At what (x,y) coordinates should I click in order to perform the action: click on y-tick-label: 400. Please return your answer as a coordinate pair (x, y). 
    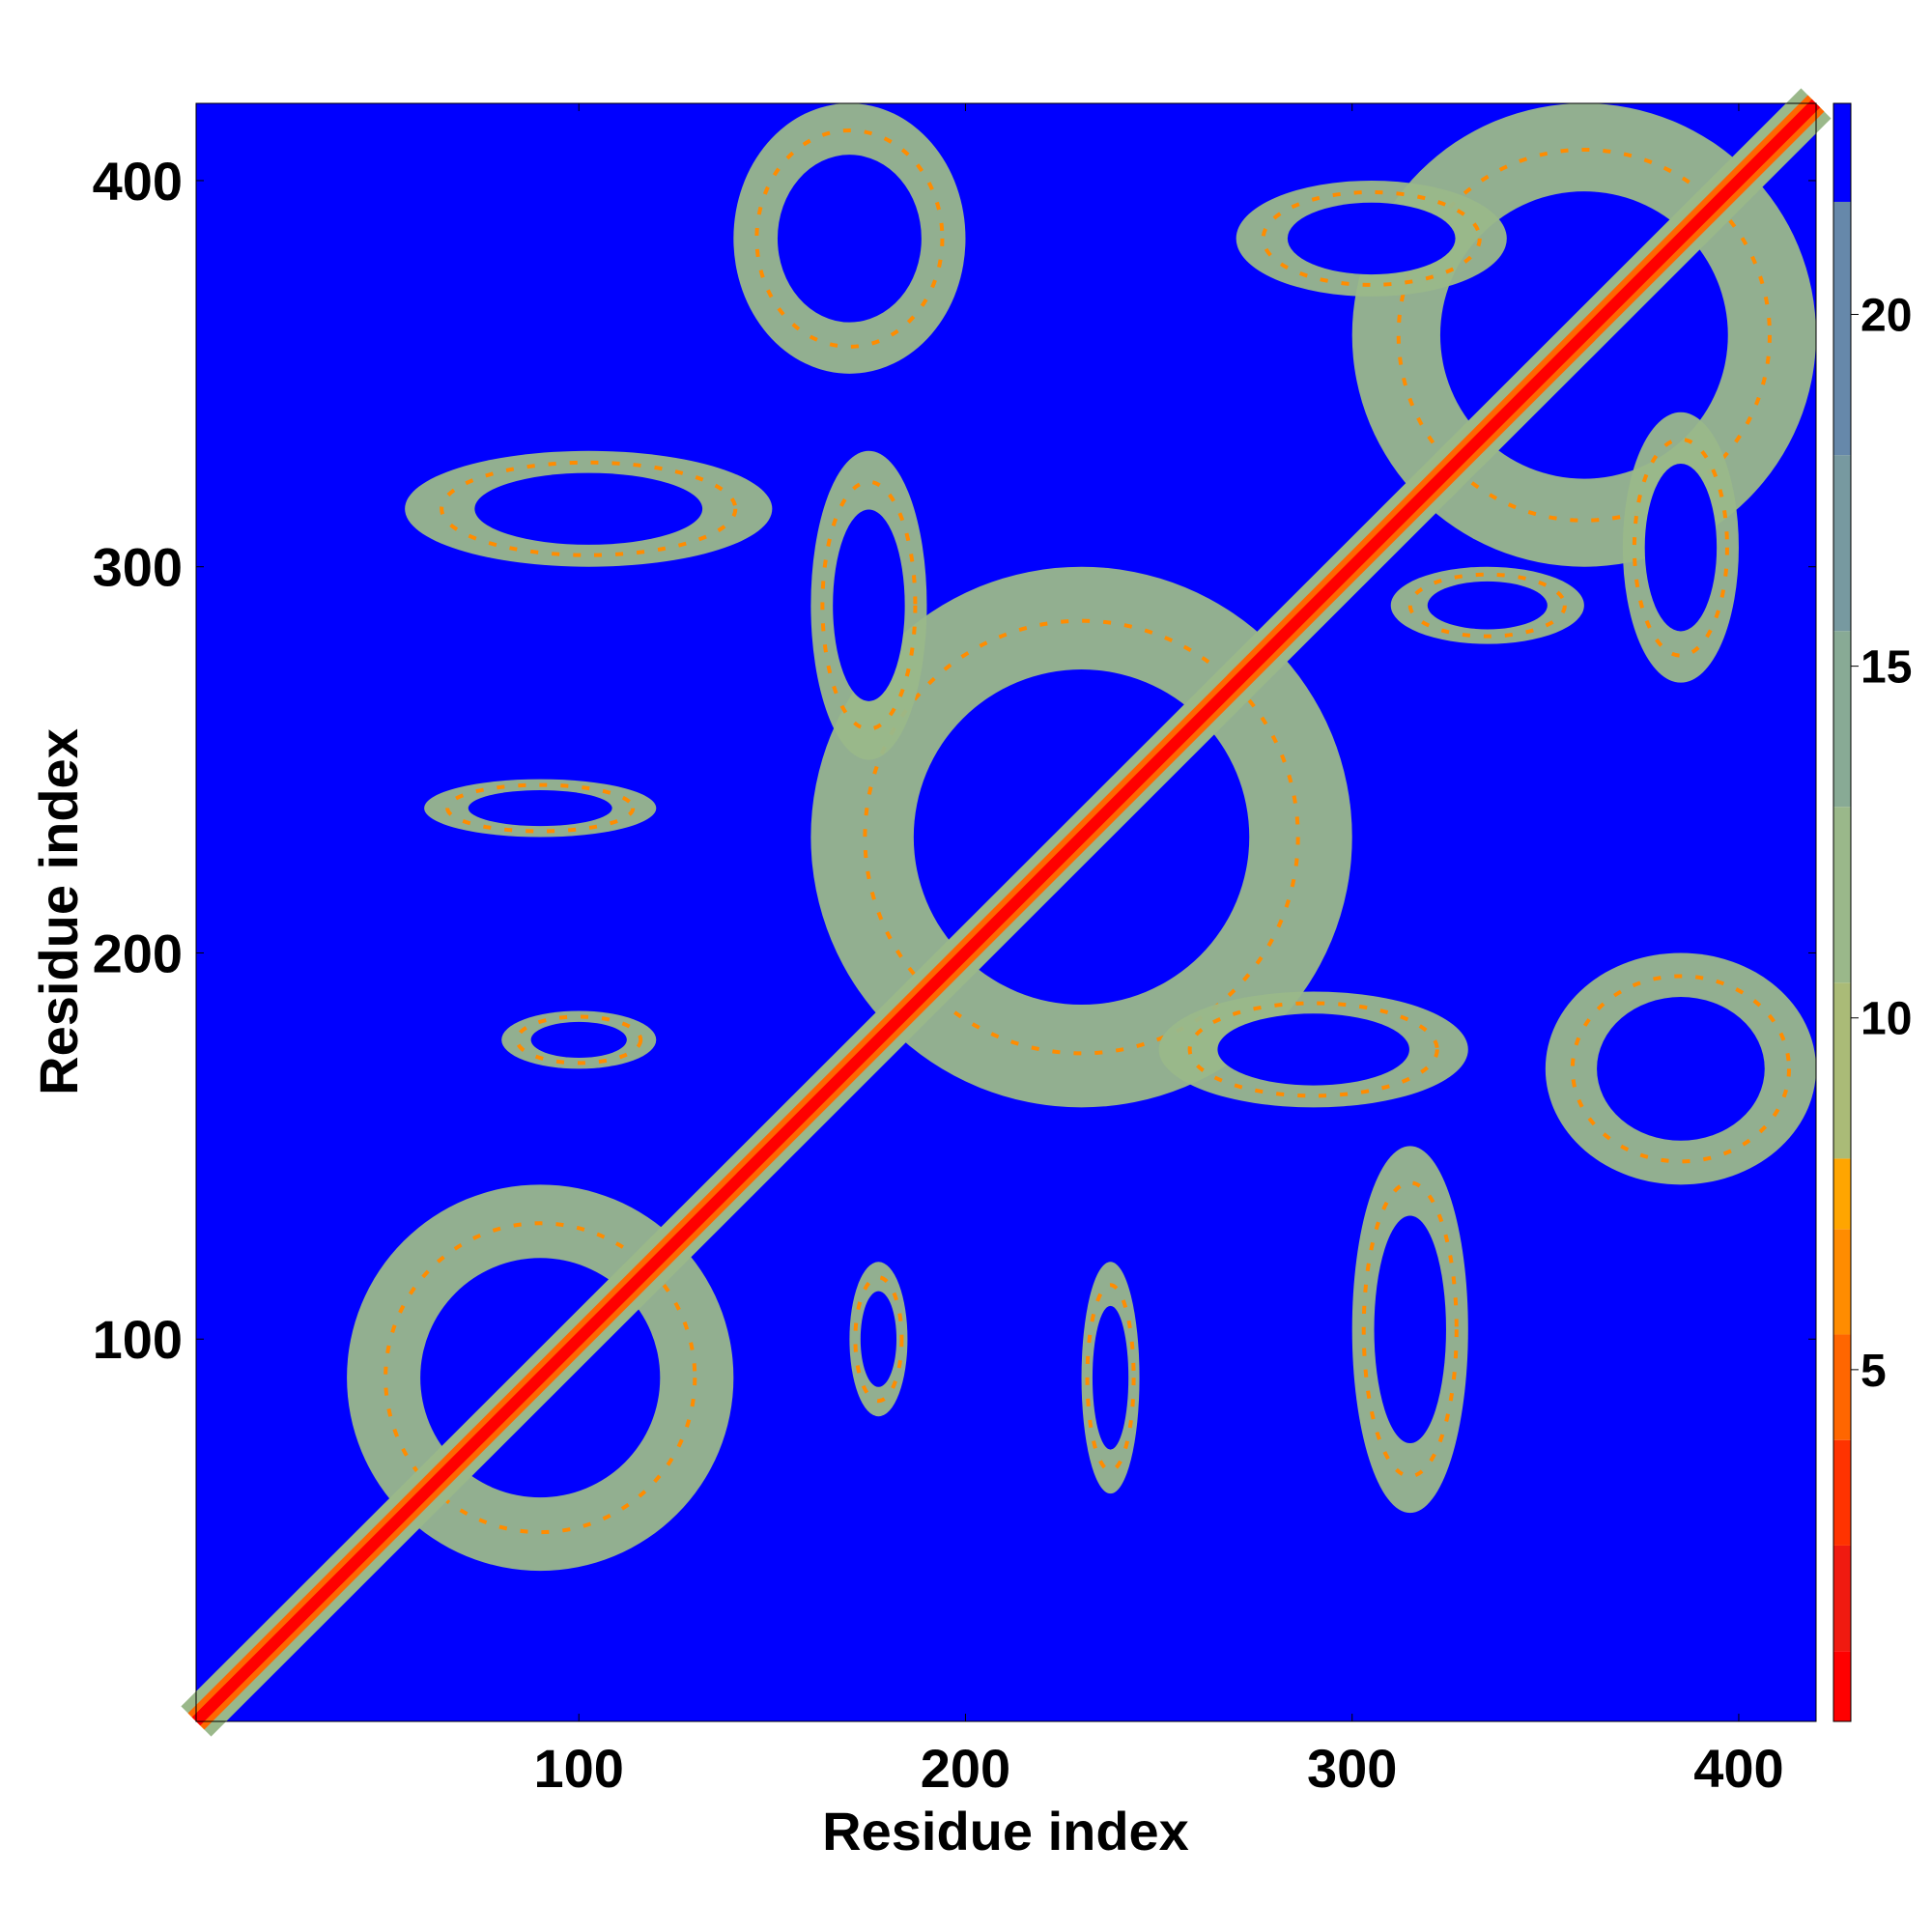
    Looking at the image, I should click on (138, 181).